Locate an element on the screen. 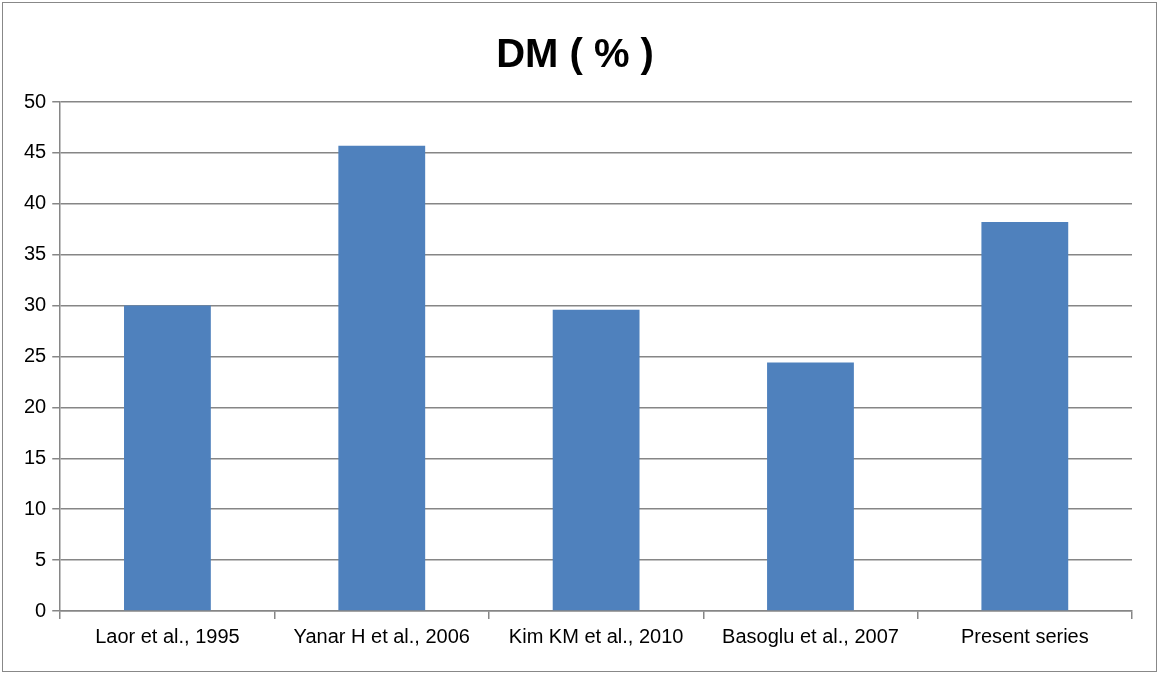 This screenshot has width=1162, height=675. y-tick-label: 10 is located at coordinates (35, 507).